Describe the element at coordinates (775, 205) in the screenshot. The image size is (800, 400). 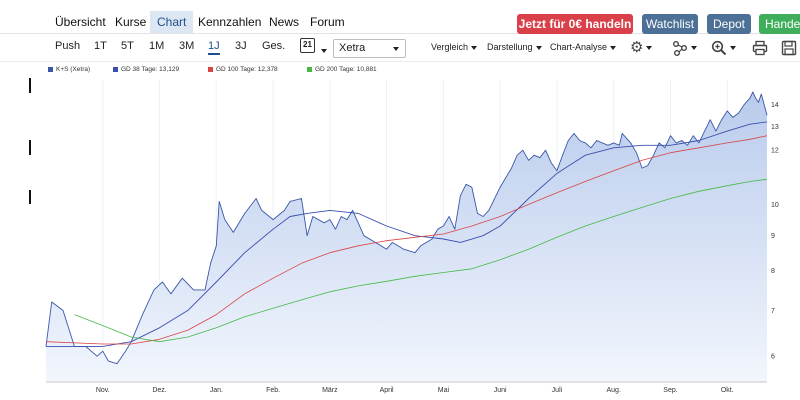
I see `y-tick-label: 10` at that location.